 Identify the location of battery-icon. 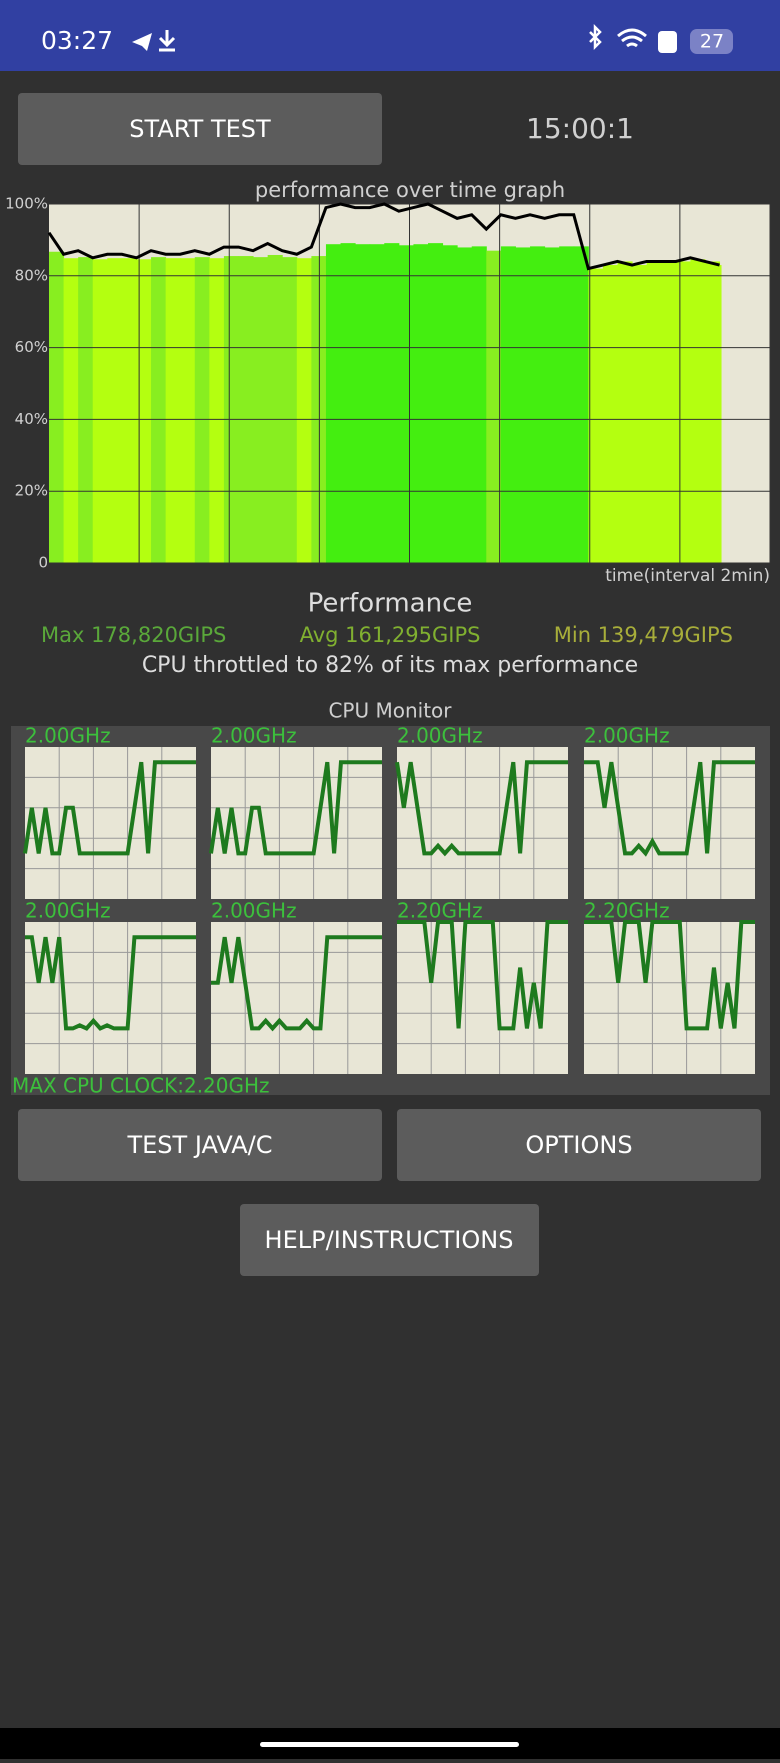
(711, 41).